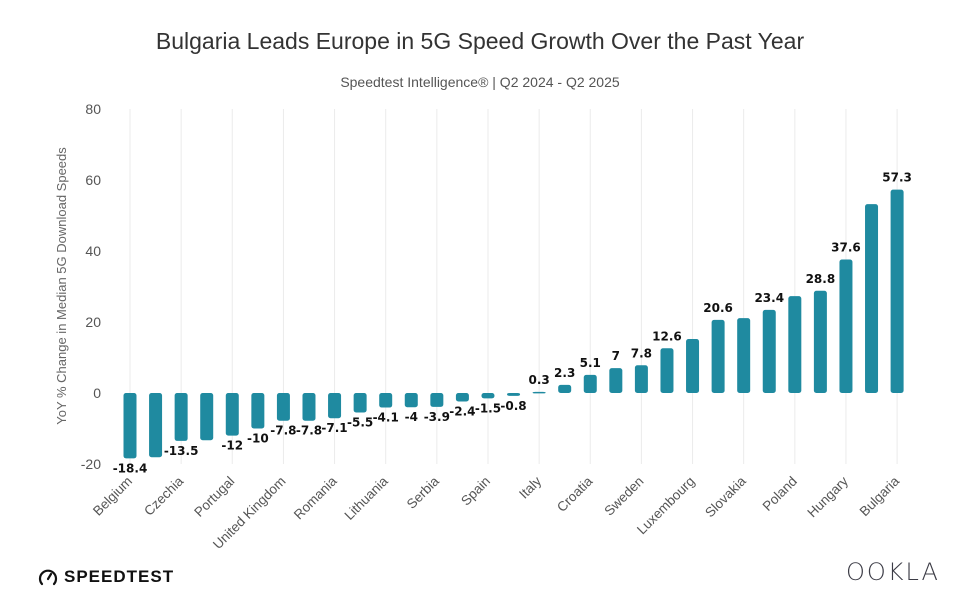  Describe the element at coordinates (97, 393) in the screenshot. I see `y-tick-label: 0` at that location.